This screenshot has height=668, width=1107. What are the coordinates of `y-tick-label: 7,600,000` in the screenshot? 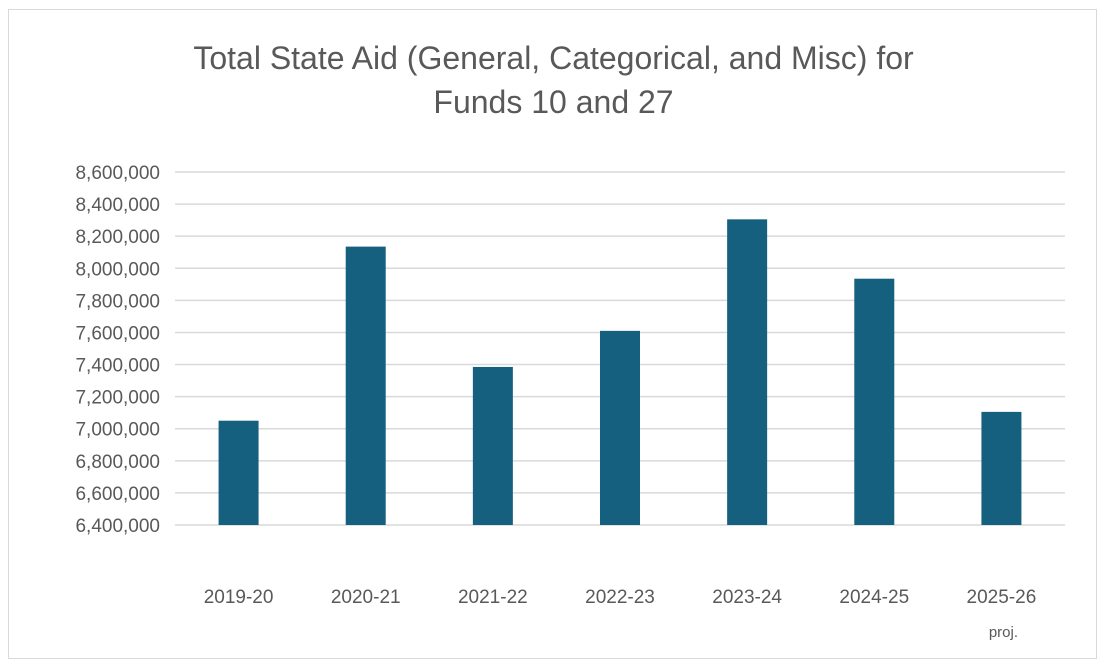 It's located at (117, 333).